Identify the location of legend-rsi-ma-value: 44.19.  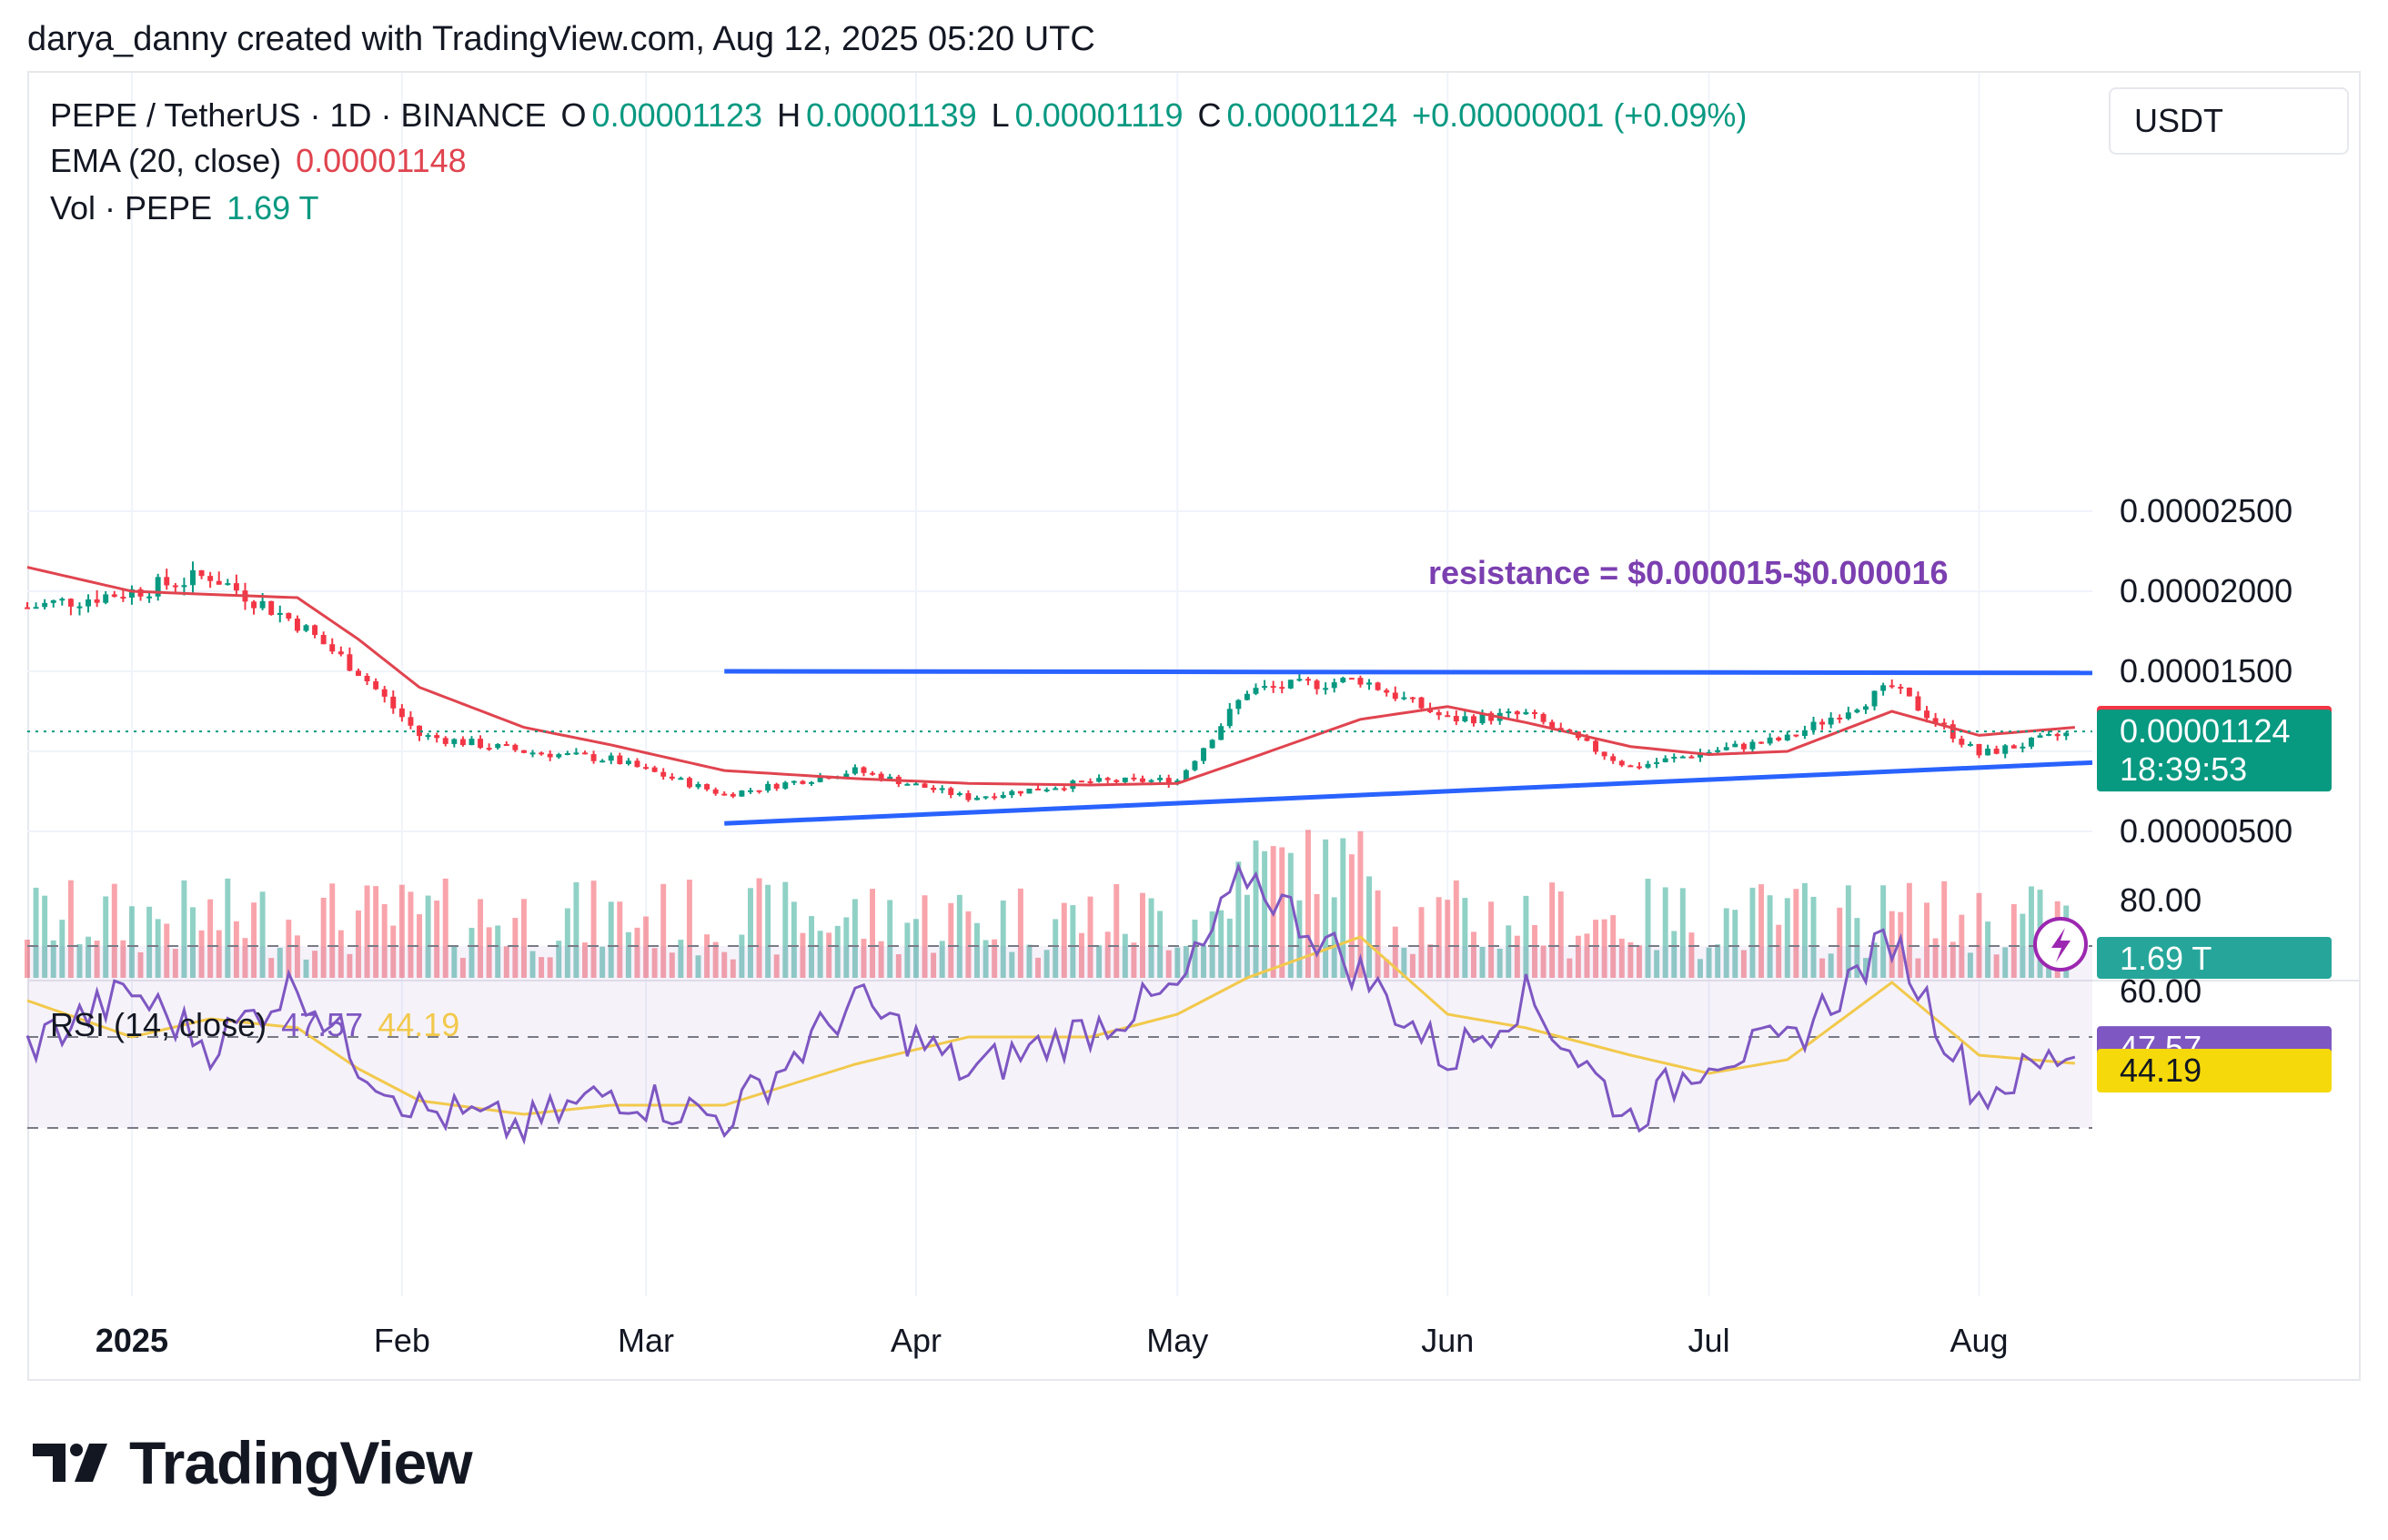
(419, 1024).